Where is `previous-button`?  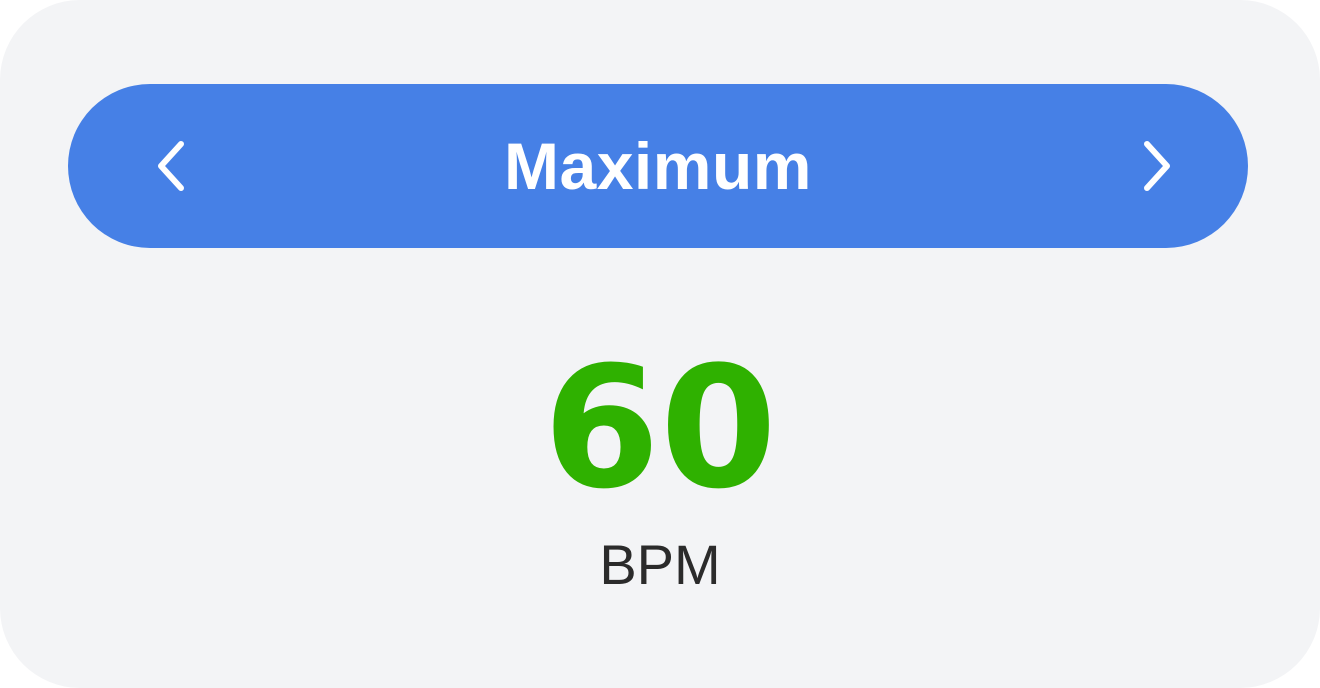 previous-button is located at coordinates (171, 166).